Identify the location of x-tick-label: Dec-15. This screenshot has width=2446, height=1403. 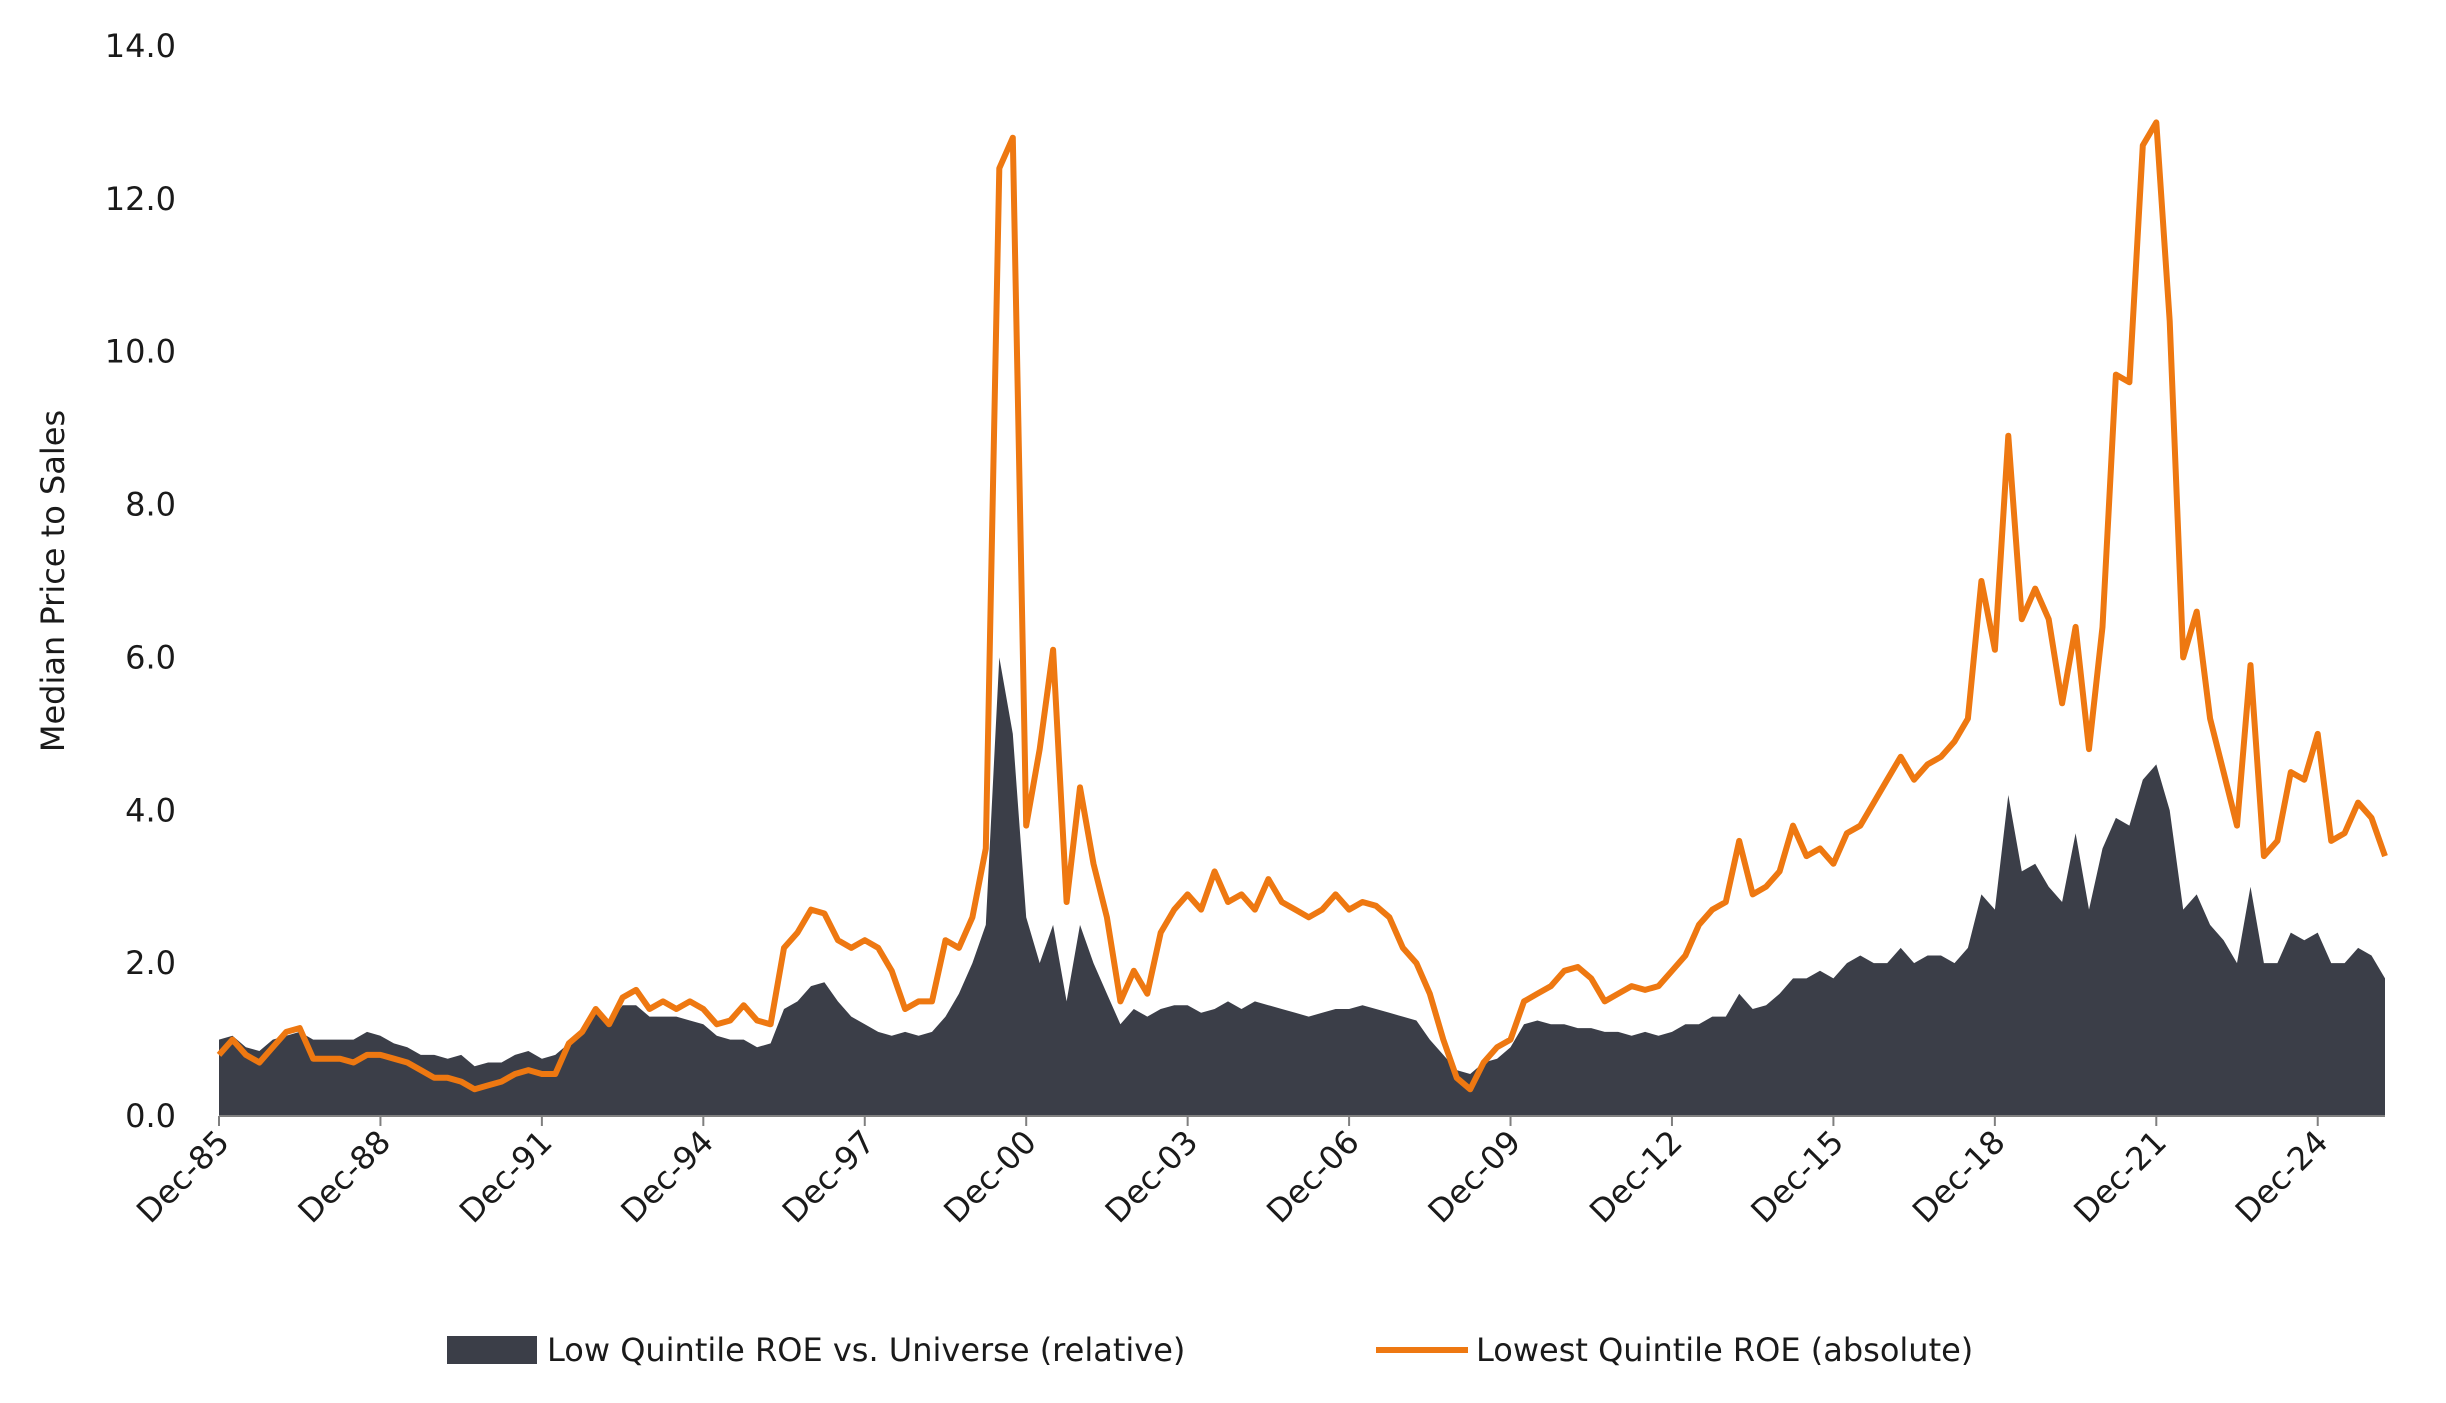
(1797, 1177).